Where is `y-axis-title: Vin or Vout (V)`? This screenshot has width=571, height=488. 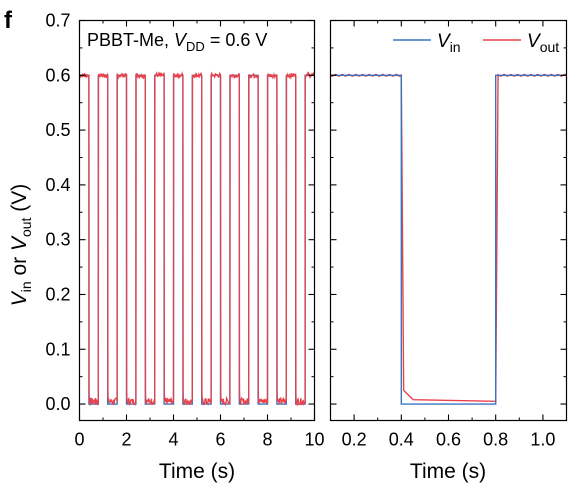 y-axis-title: Vin or Vout (V) is located at coordinates (21, 245).